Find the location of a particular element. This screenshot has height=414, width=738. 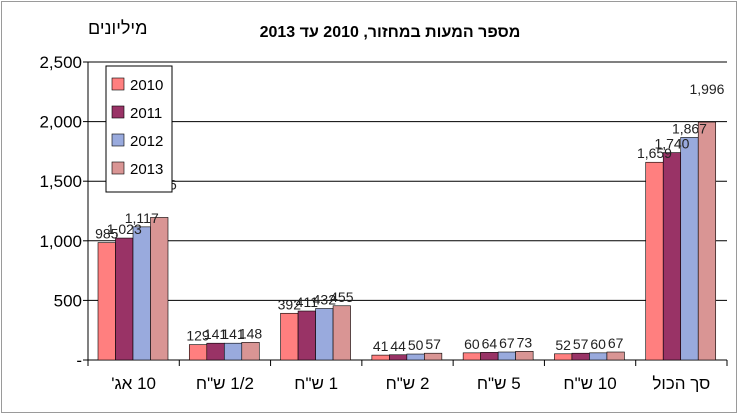

x-category-label: 1/2 ש"ח is located at coordinates (225, 383).